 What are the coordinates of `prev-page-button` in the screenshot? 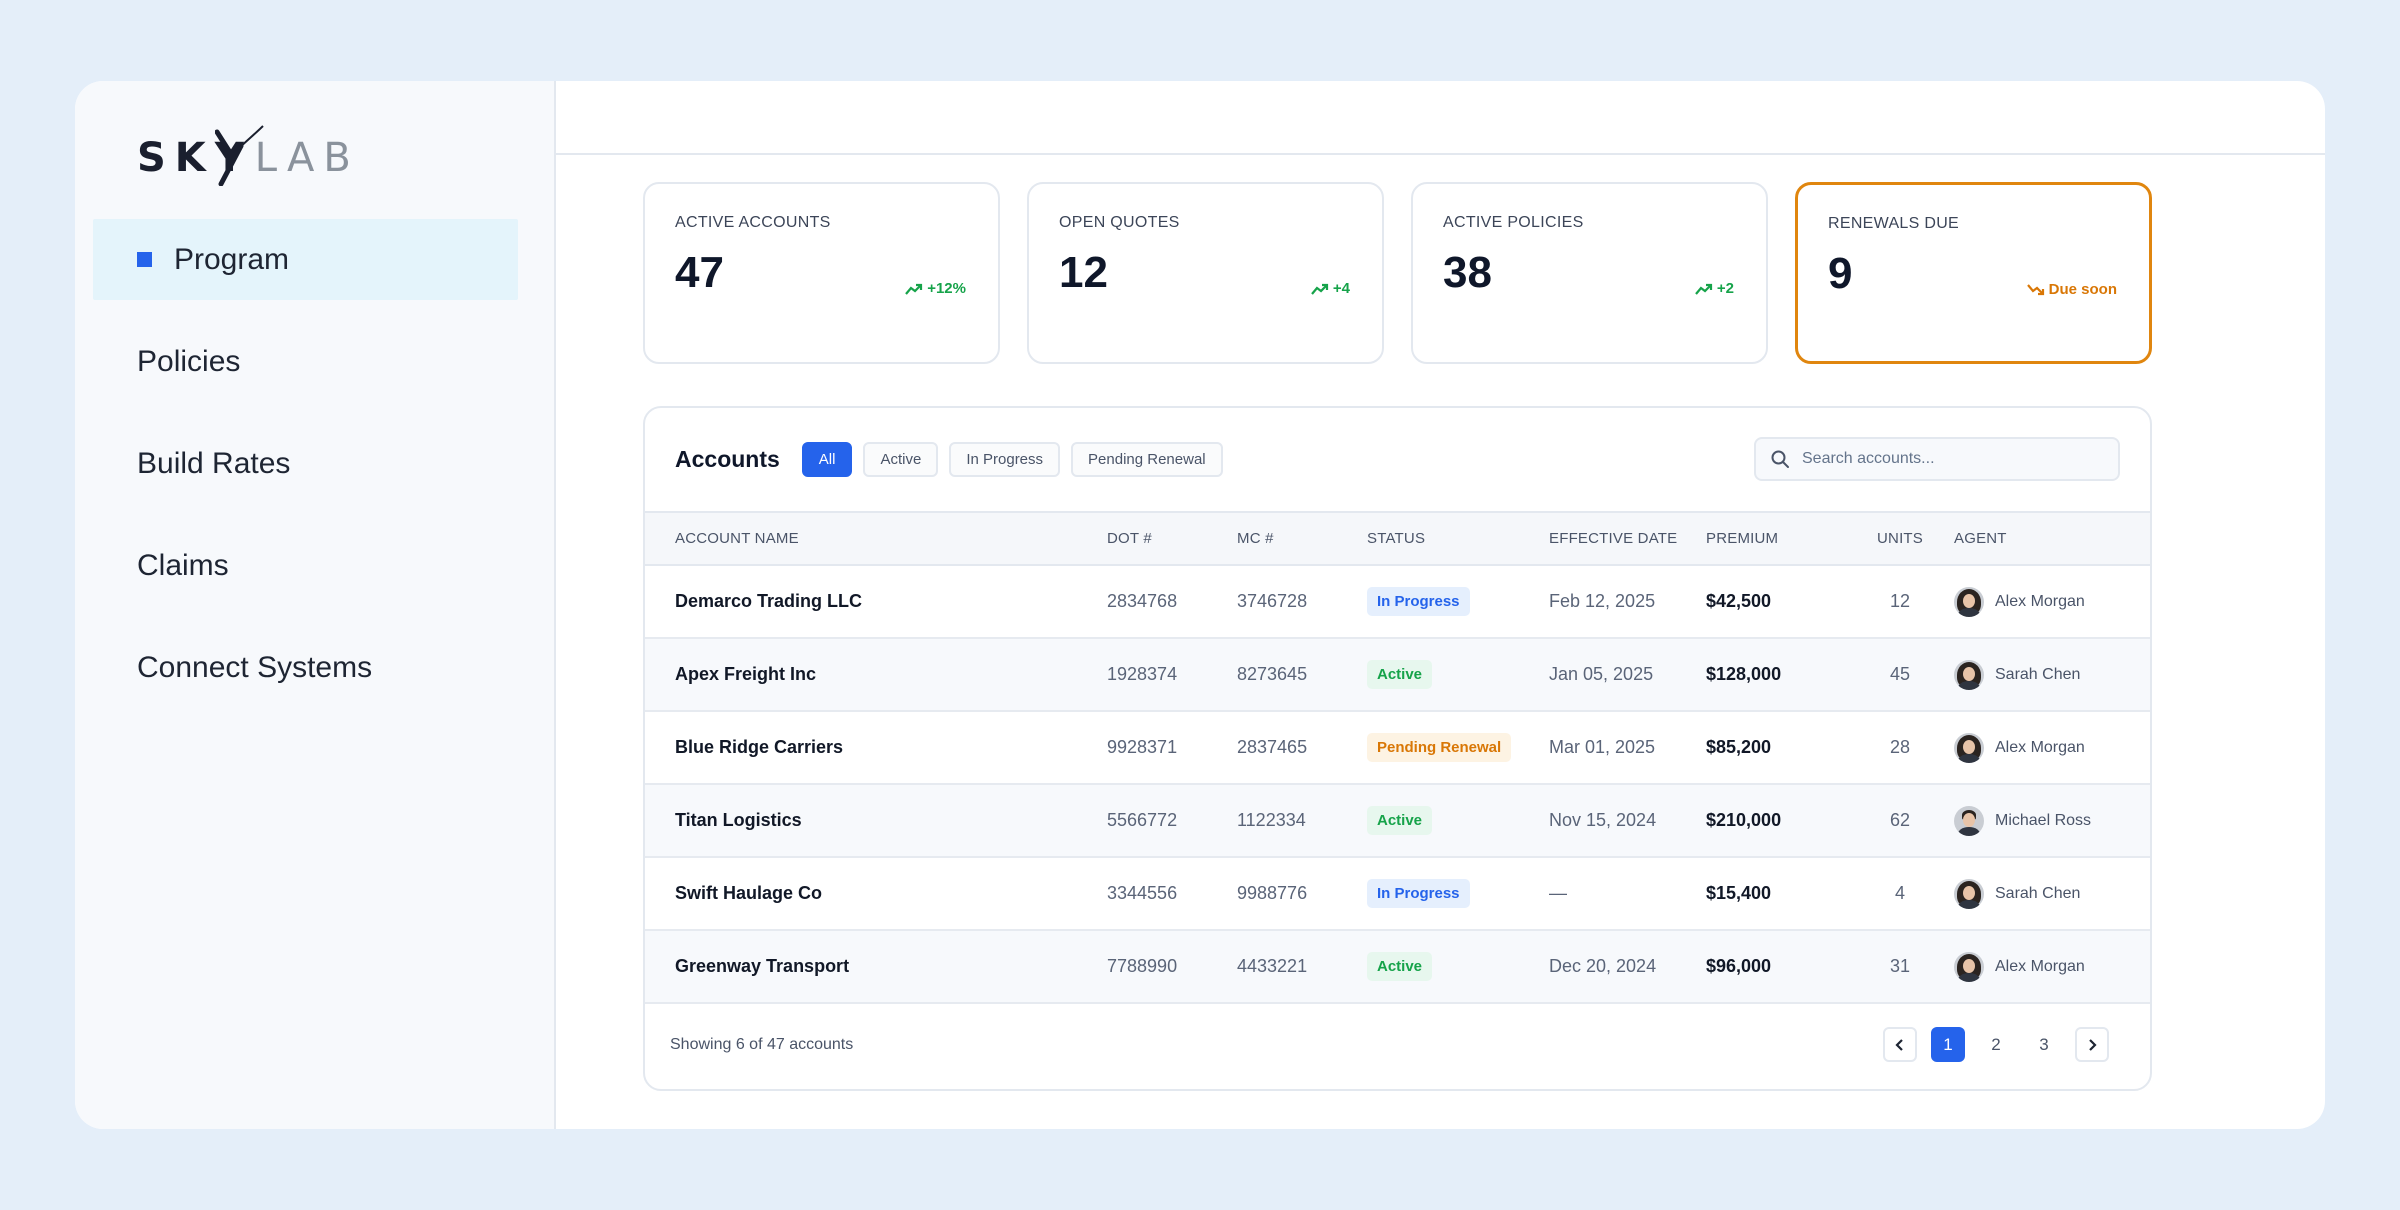 It's located at (1900, 1044).